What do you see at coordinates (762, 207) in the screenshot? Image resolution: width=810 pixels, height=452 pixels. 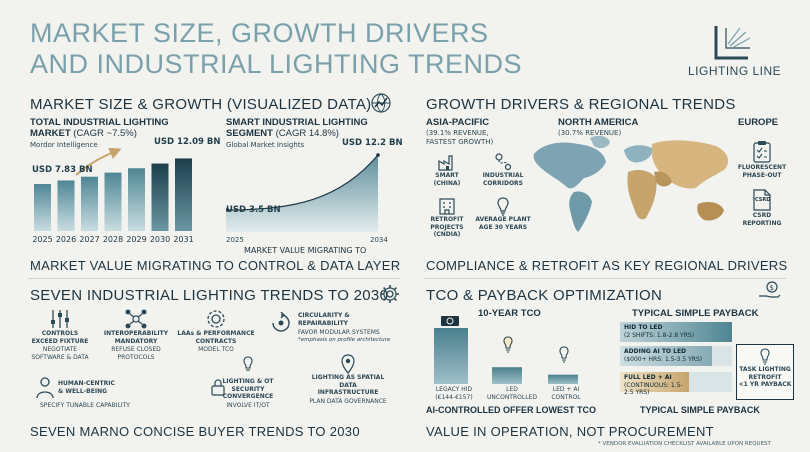 I see `driver-csrd-reporting: CSRD CSRD REPORTING` at bounding box center [762, 207].